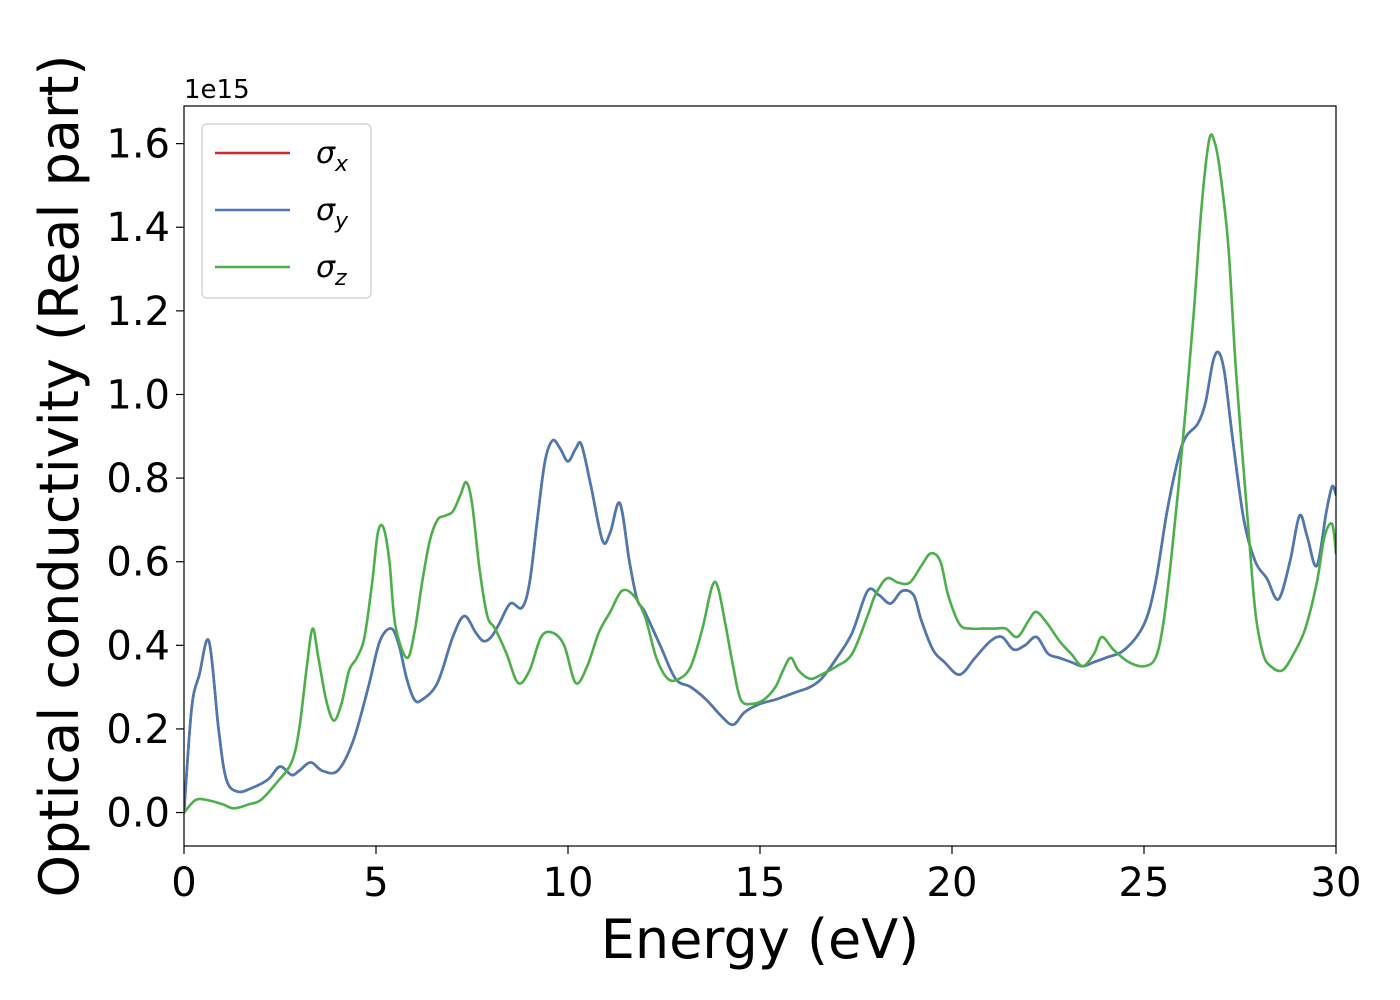 Image resolution: width=1400 pixels, height=1000 pixels. Describe the element at coordinates (138, 228) in the screenshot. I see `y-tick-label: 1.4` at that location.